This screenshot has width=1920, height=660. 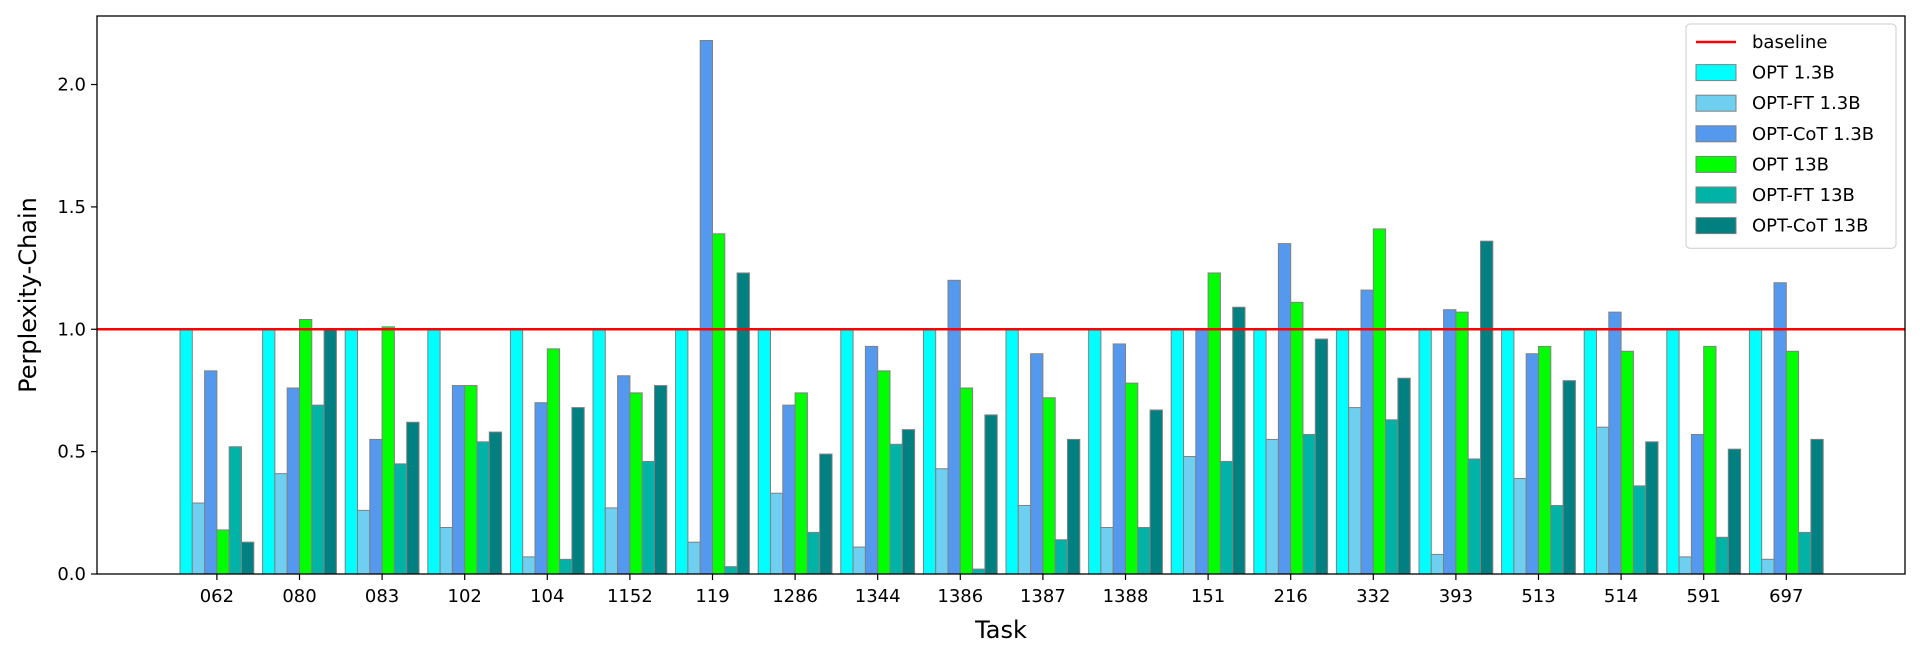 What do you see at coordinates (1621, 596) in the screenshot?
I see `x-tick-label: 514` at bounding box center [1621, 596].